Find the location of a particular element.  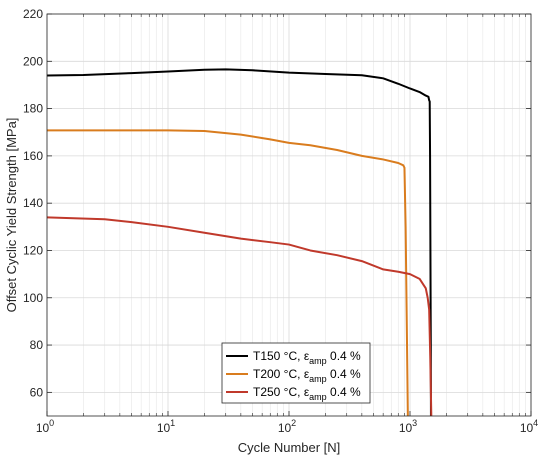

y-tick-label: 160 is located at coordinates (33, 156).